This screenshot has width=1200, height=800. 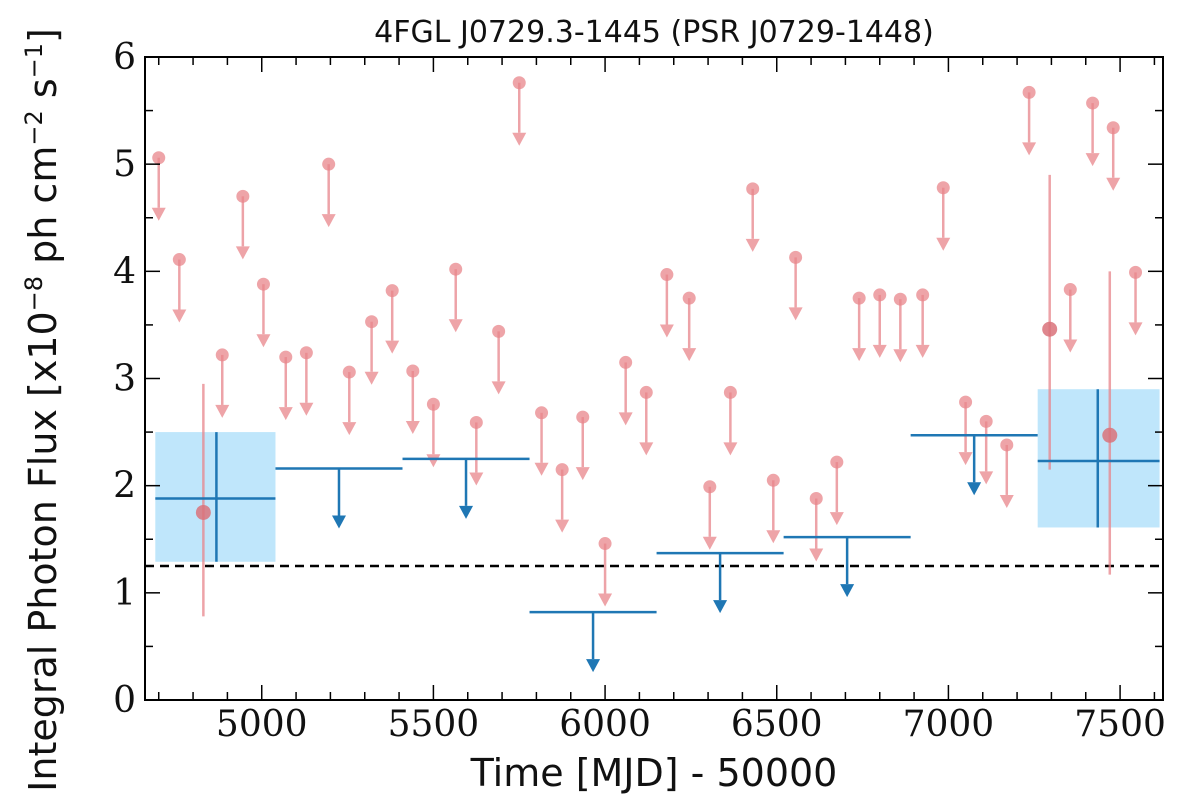 What do you see at coordinates (654, 773) in the screenshot?
I see `x-axis-label: Time [MJD] - 50000` at bounding box center [654, 773].